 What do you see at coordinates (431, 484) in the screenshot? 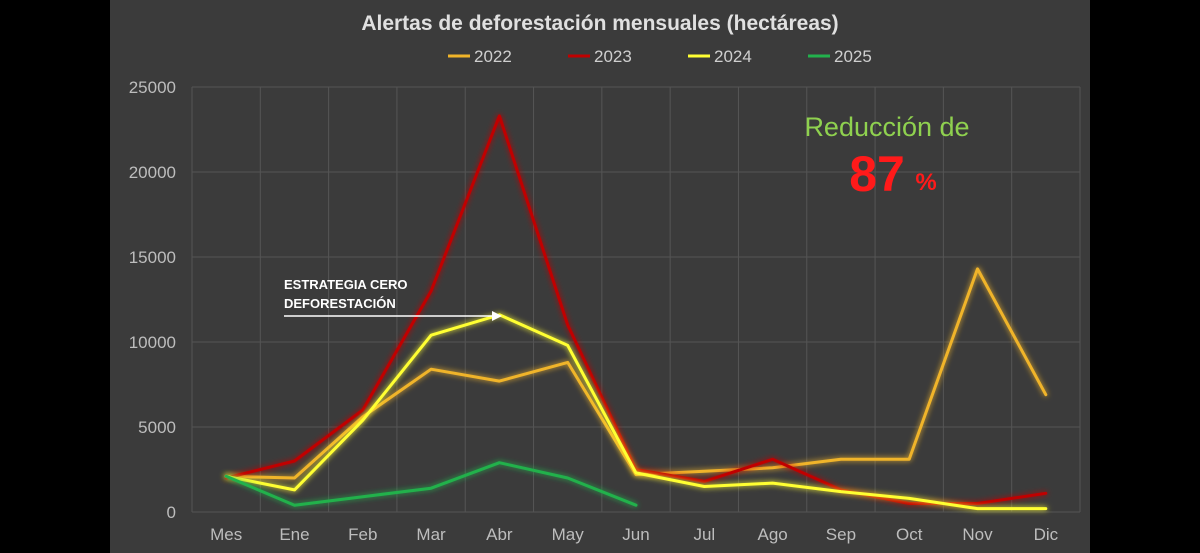
I see `series-line-2025` at bounding box center [431, 484].